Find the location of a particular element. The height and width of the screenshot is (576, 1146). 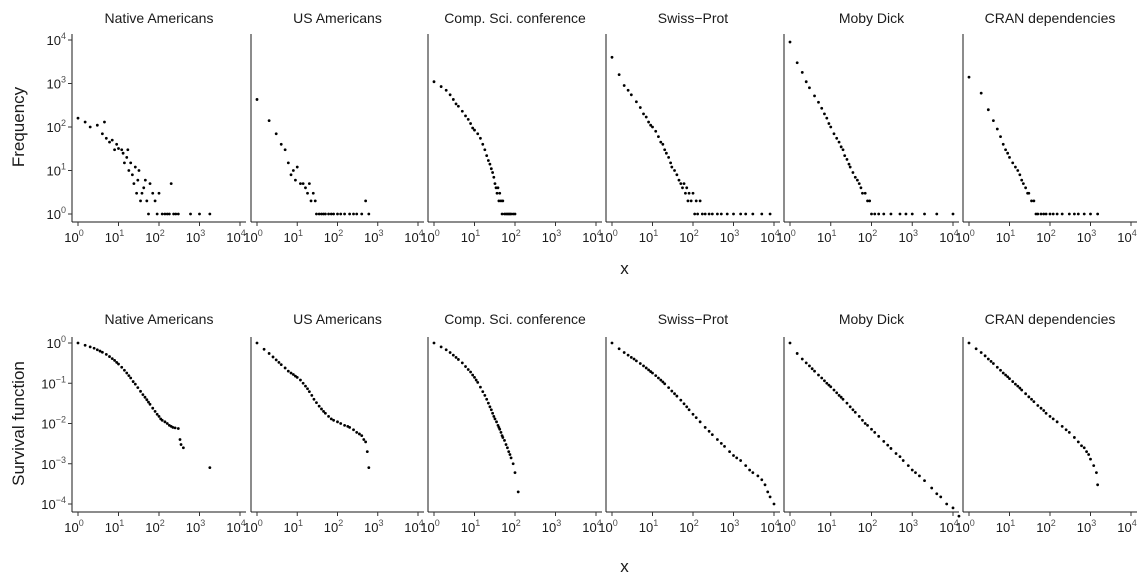

panel-3: Comp. Sci. conference 100 101 102 103 104 is located at coordinates (511, 127).